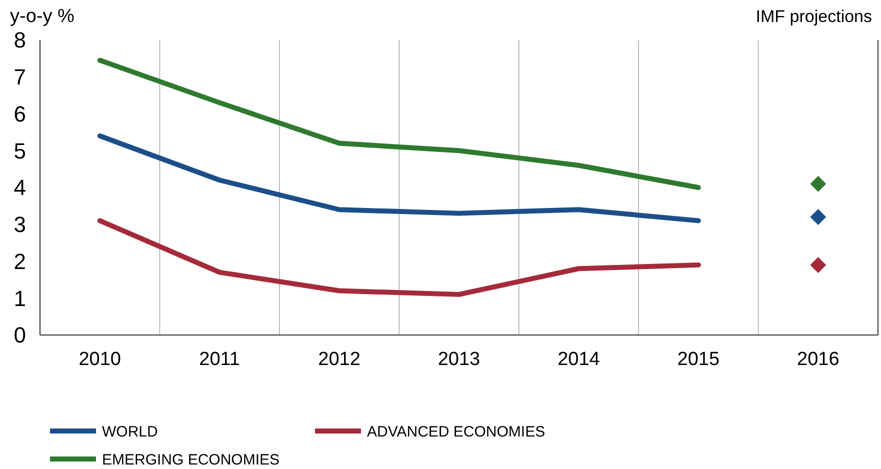 The height and width of the screenshot is (469, 881). What do you see at coordinates (20, 298) in the screenshot?
I see `y-tick-label: 1` at bounding box center [20, 298].